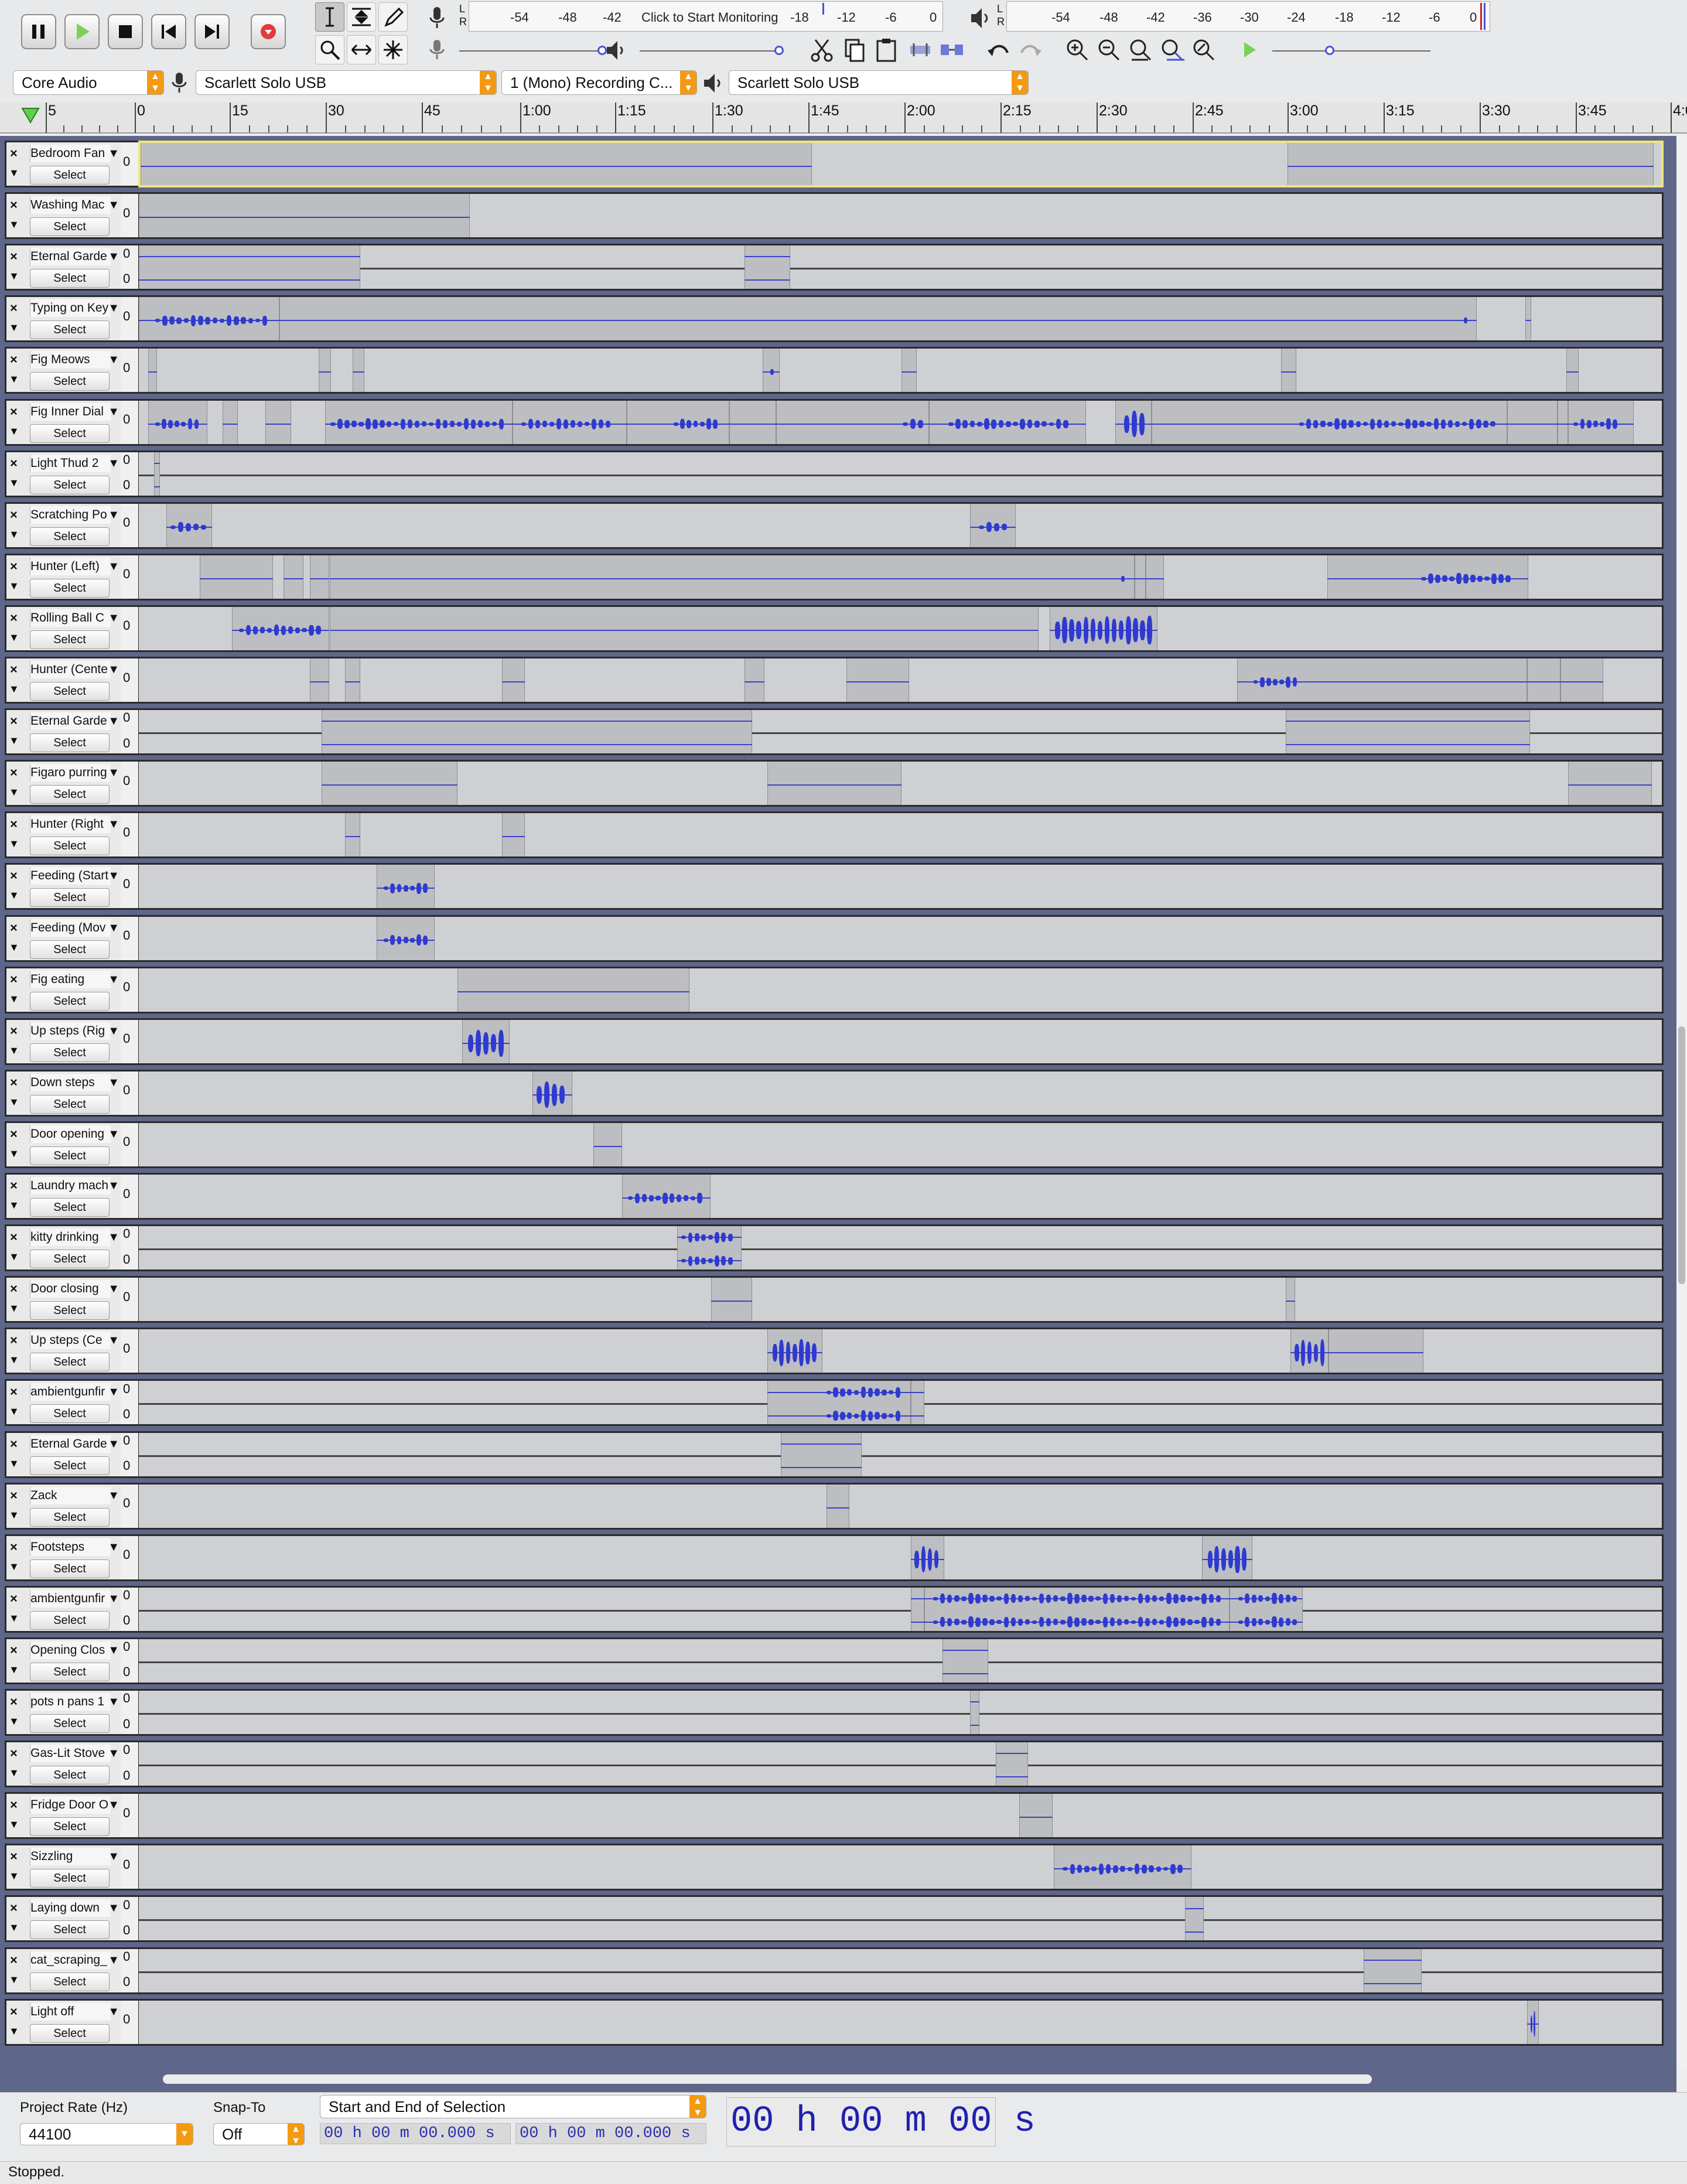 The width and height of the screenshot is (1687, 2184). What do you see at coordinates (63, 1248) in the screenshot?
I see `track-control-panel: × kitty drinking ▼ ▼ Select` at bounding box center [63, 1248].